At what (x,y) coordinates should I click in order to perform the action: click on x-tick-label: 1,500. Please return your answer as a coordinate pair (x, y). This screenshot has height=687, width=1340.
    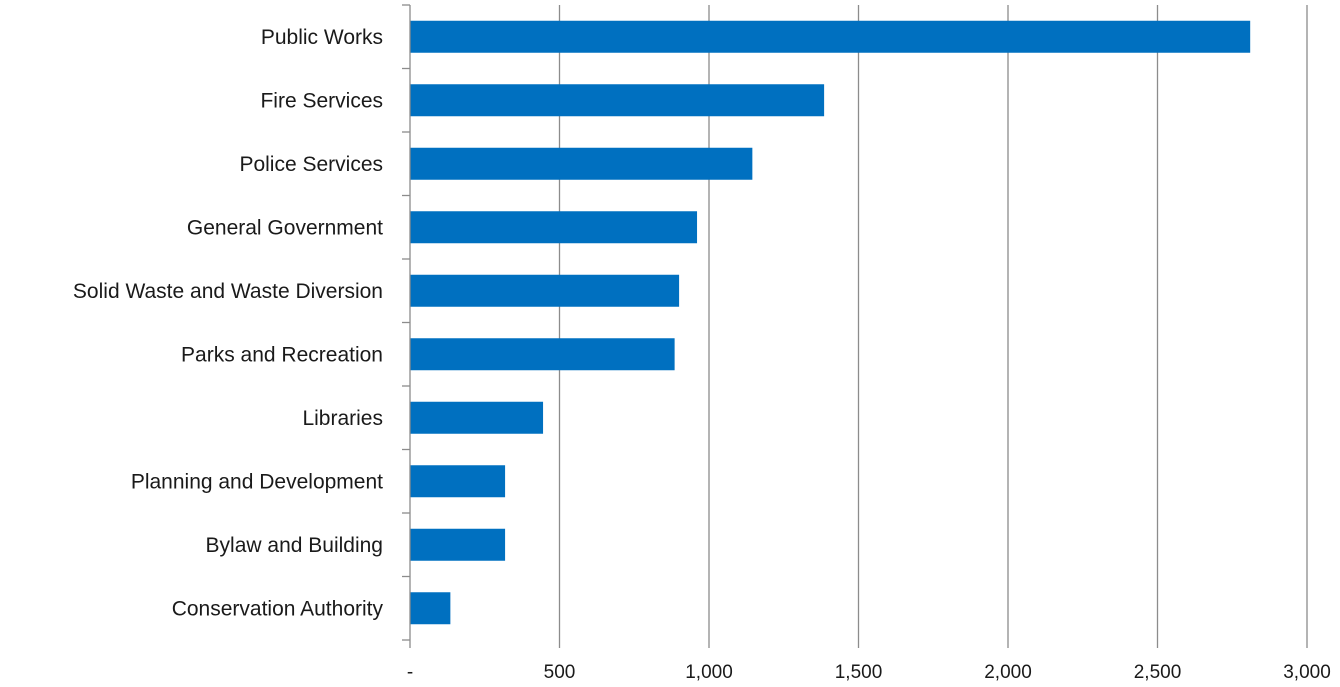
    Looking at the image, I should click on (859, 672).